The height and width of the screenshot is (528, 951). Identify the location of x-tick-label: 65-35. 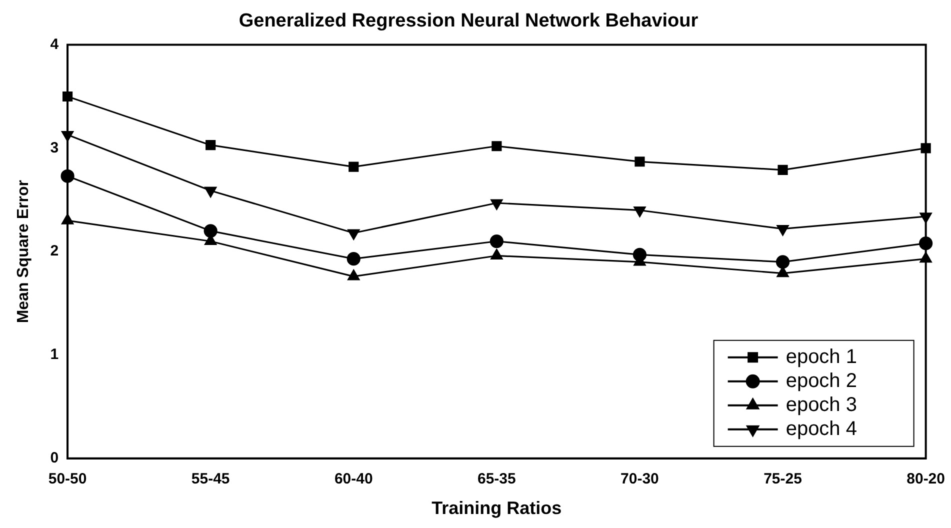
(496, 479).